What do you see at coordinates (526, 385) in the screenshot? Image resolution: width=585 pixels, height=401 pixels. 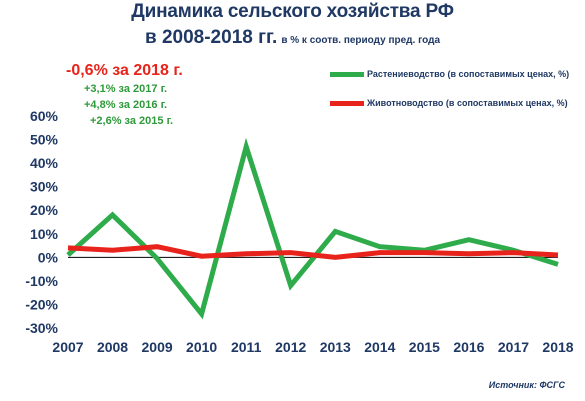 I see `source-note: Источник: ФСГС` at bounding box center [526, 385].